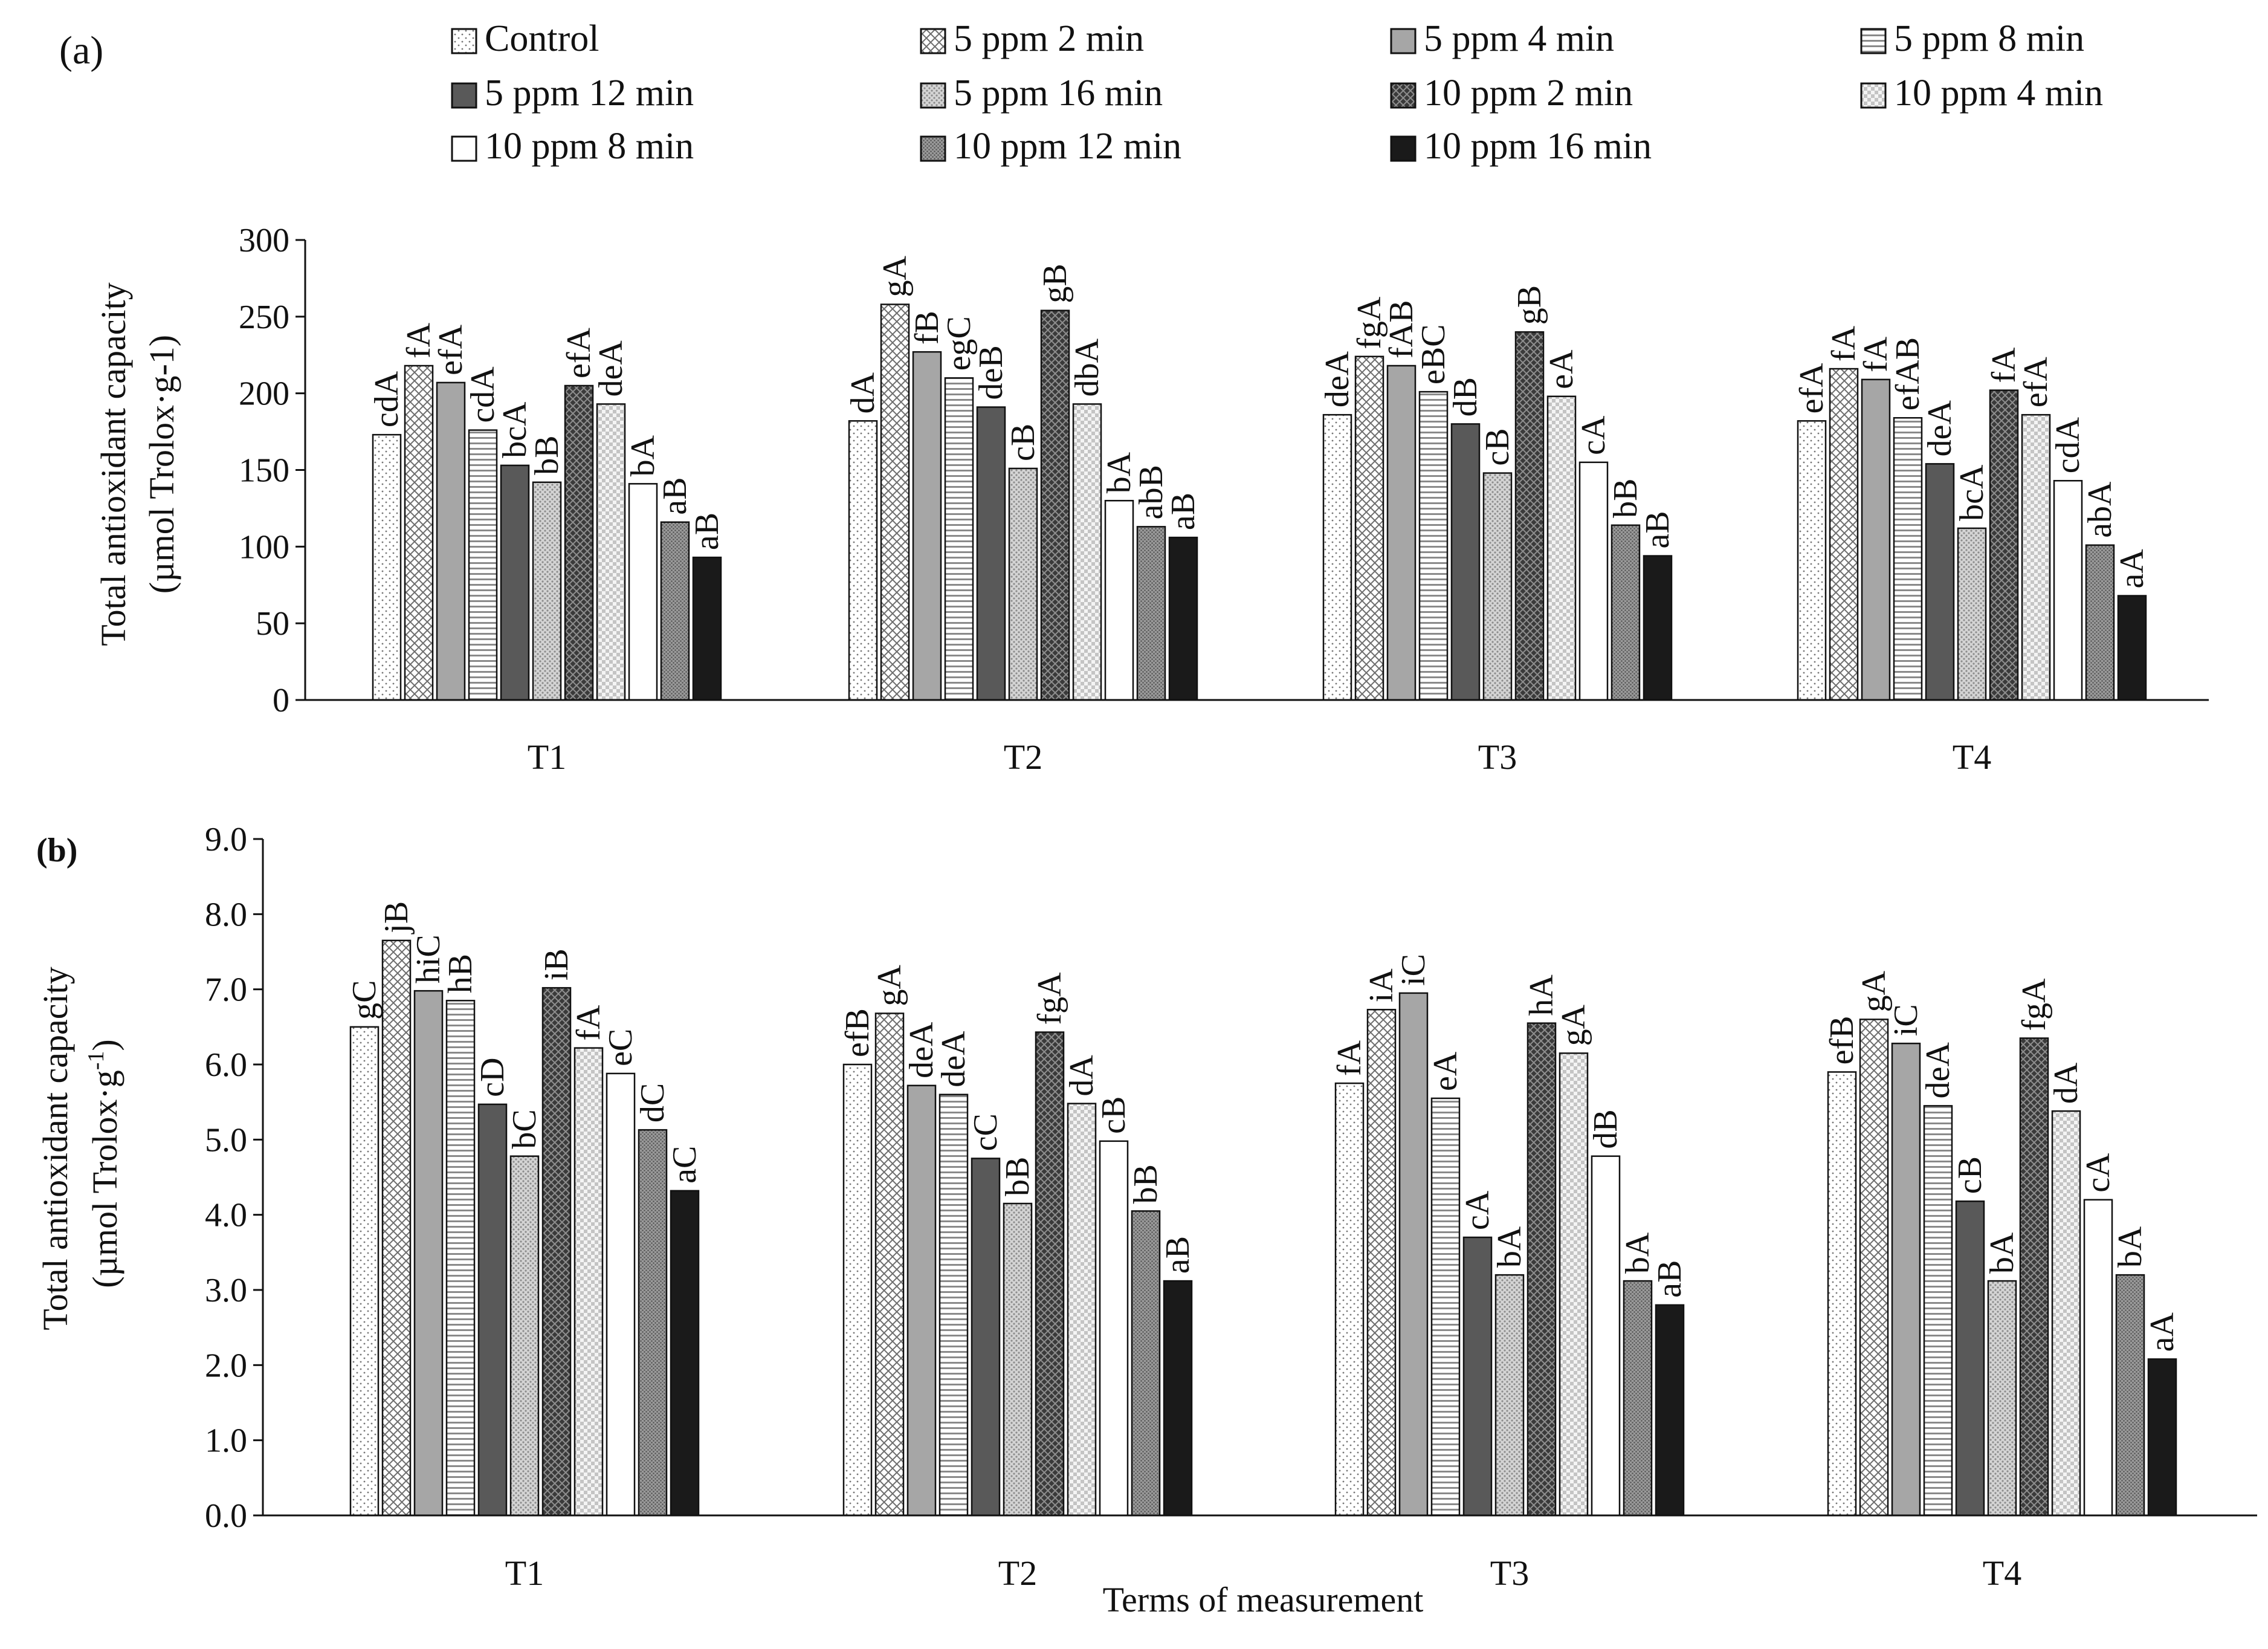 The image size is (2268, 1649). I want to click on panel-a-x-tick-label: T4, so click(1972, 757).